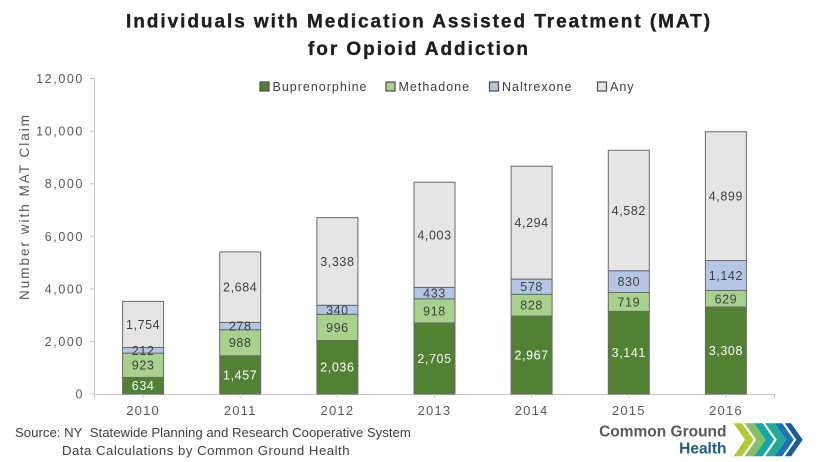  Describe the element at coordinates (434, 235) in the screenshot. I see `svg-text: 4,003` at that location.